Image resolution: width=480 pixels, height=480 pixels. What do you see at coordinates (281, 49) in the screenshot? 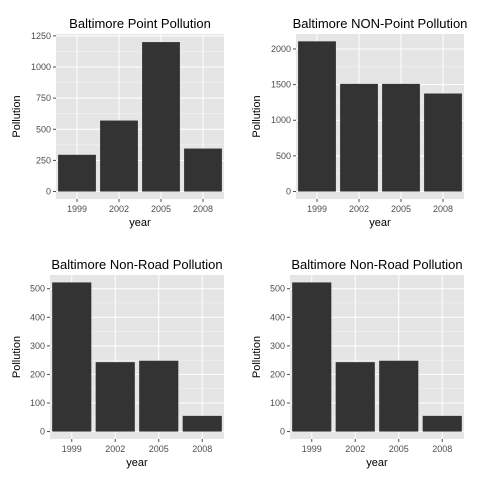
I see `y-tick-label: 2000` at bounding box center [281, 49].